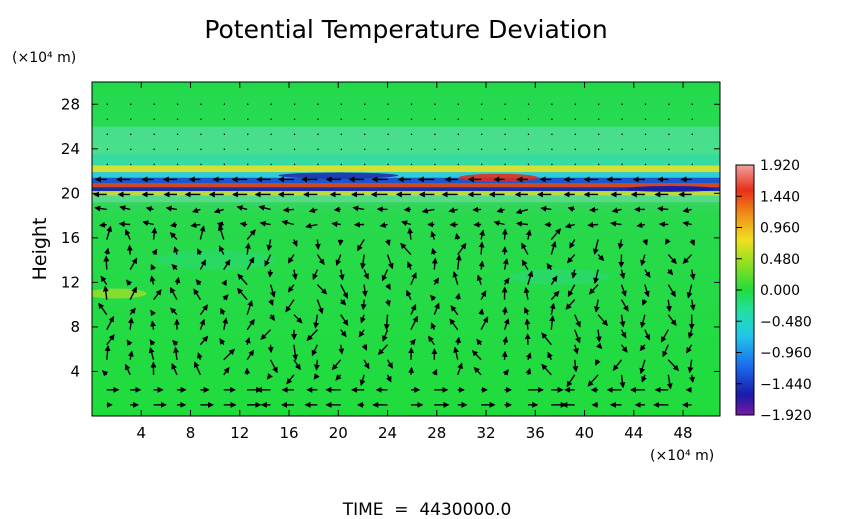  What do you see at coordinates (70, 193) in the screenshot?
I see `y-tick-label: 20` at bounding box center [70, 193].